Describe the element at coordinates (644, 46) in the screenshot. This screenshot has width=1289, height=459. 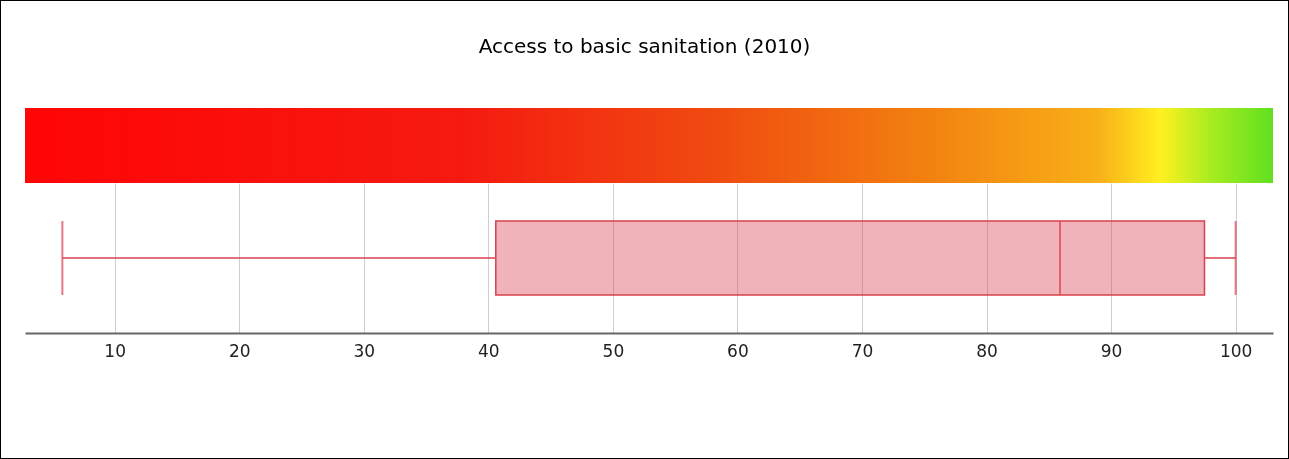
I see `chart-title: Access to basic sanitation (2010)` at that location.